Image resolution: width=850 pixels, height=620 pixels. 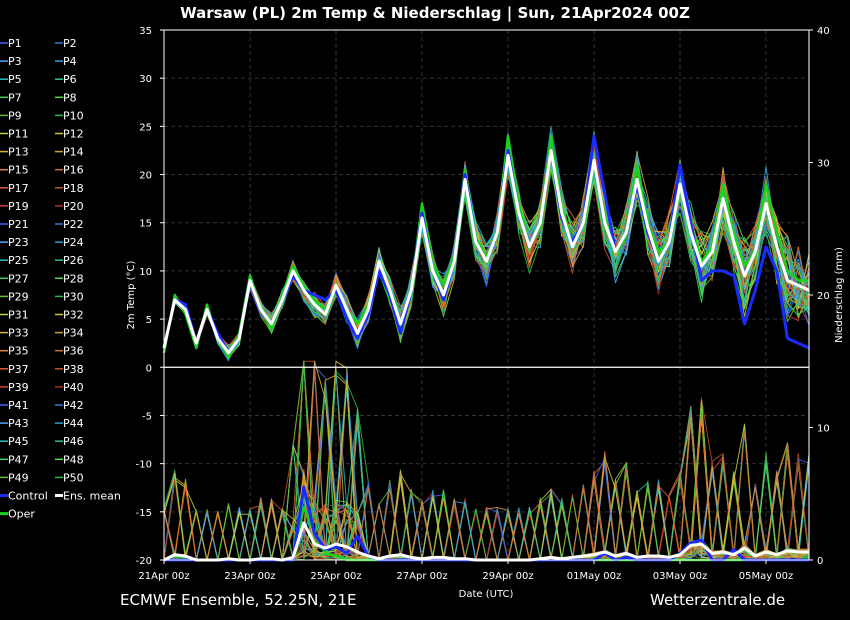 I want to click on legend-label-p12: P12, so click(x=73, y=134).